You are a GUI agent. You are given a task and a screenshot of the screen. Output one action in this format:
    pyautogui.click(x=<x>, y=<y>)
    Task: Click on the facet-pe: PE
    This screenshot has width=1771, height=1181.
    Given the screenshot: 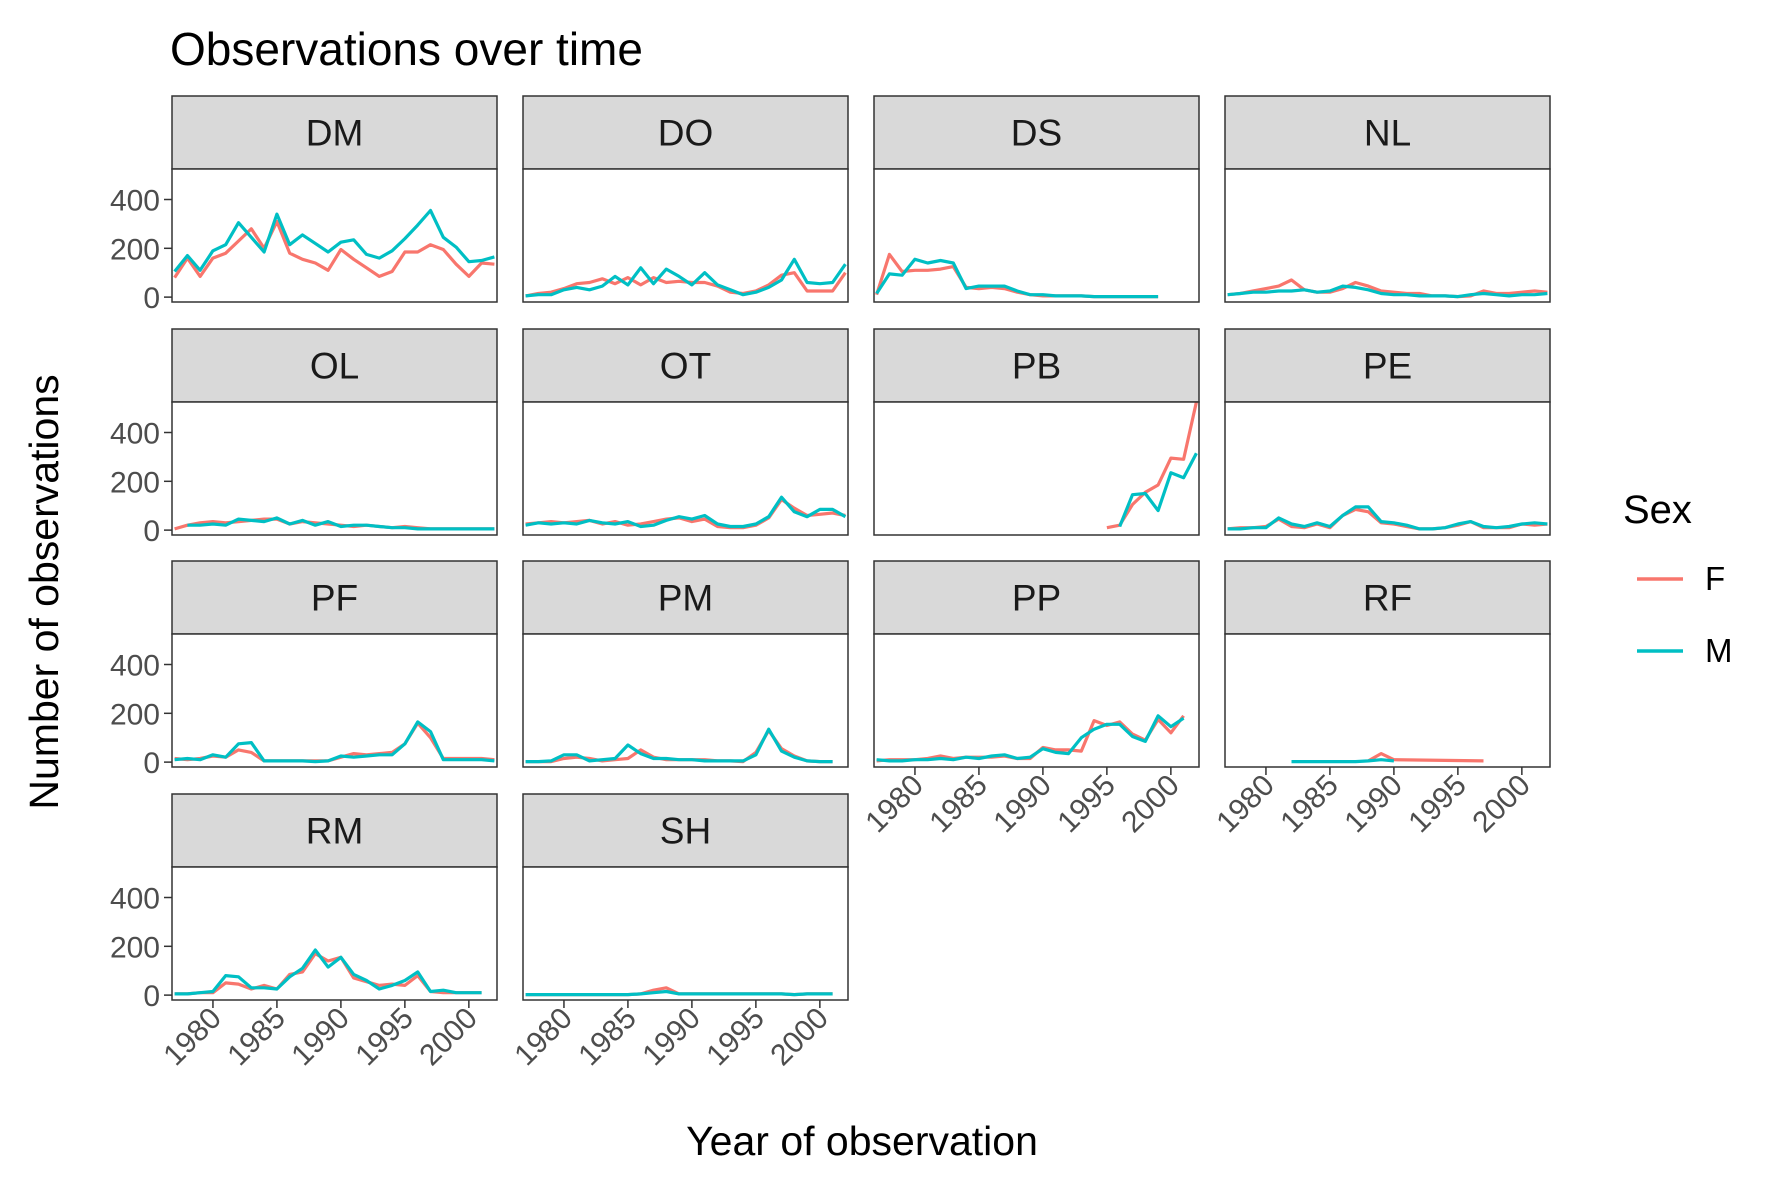 What is the action you would take?
    pyautogui.click(x=1387, y=432)
    